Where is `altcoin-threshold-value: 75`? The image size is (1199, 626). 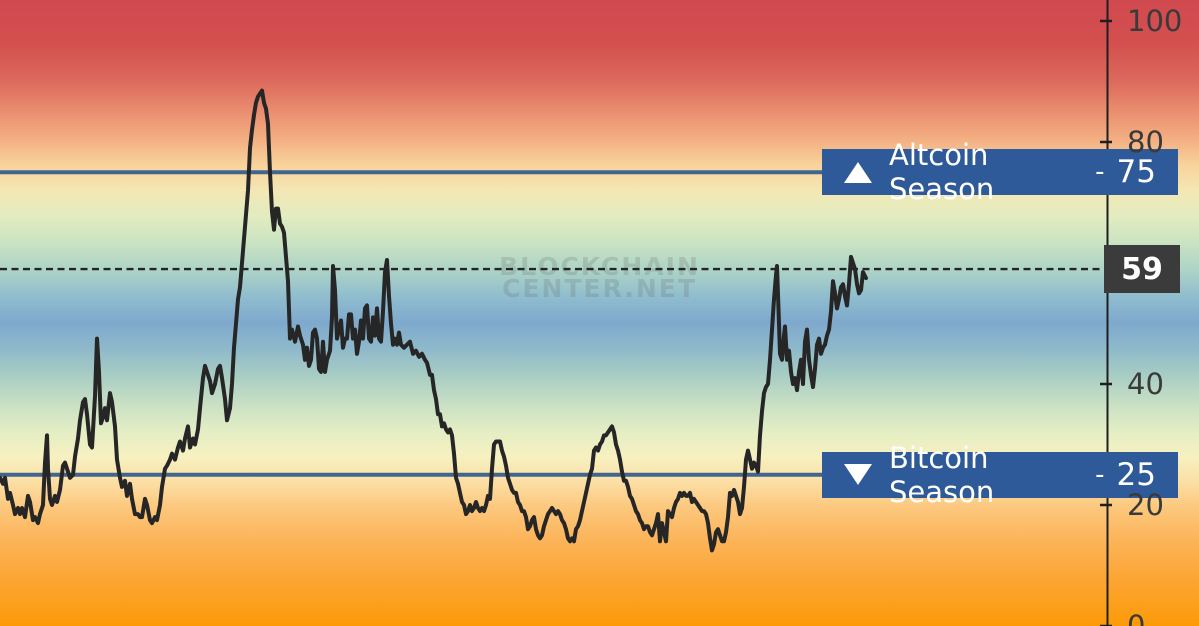
altcoin-threshold-value: 75 is located at coordinates (1136, 172).